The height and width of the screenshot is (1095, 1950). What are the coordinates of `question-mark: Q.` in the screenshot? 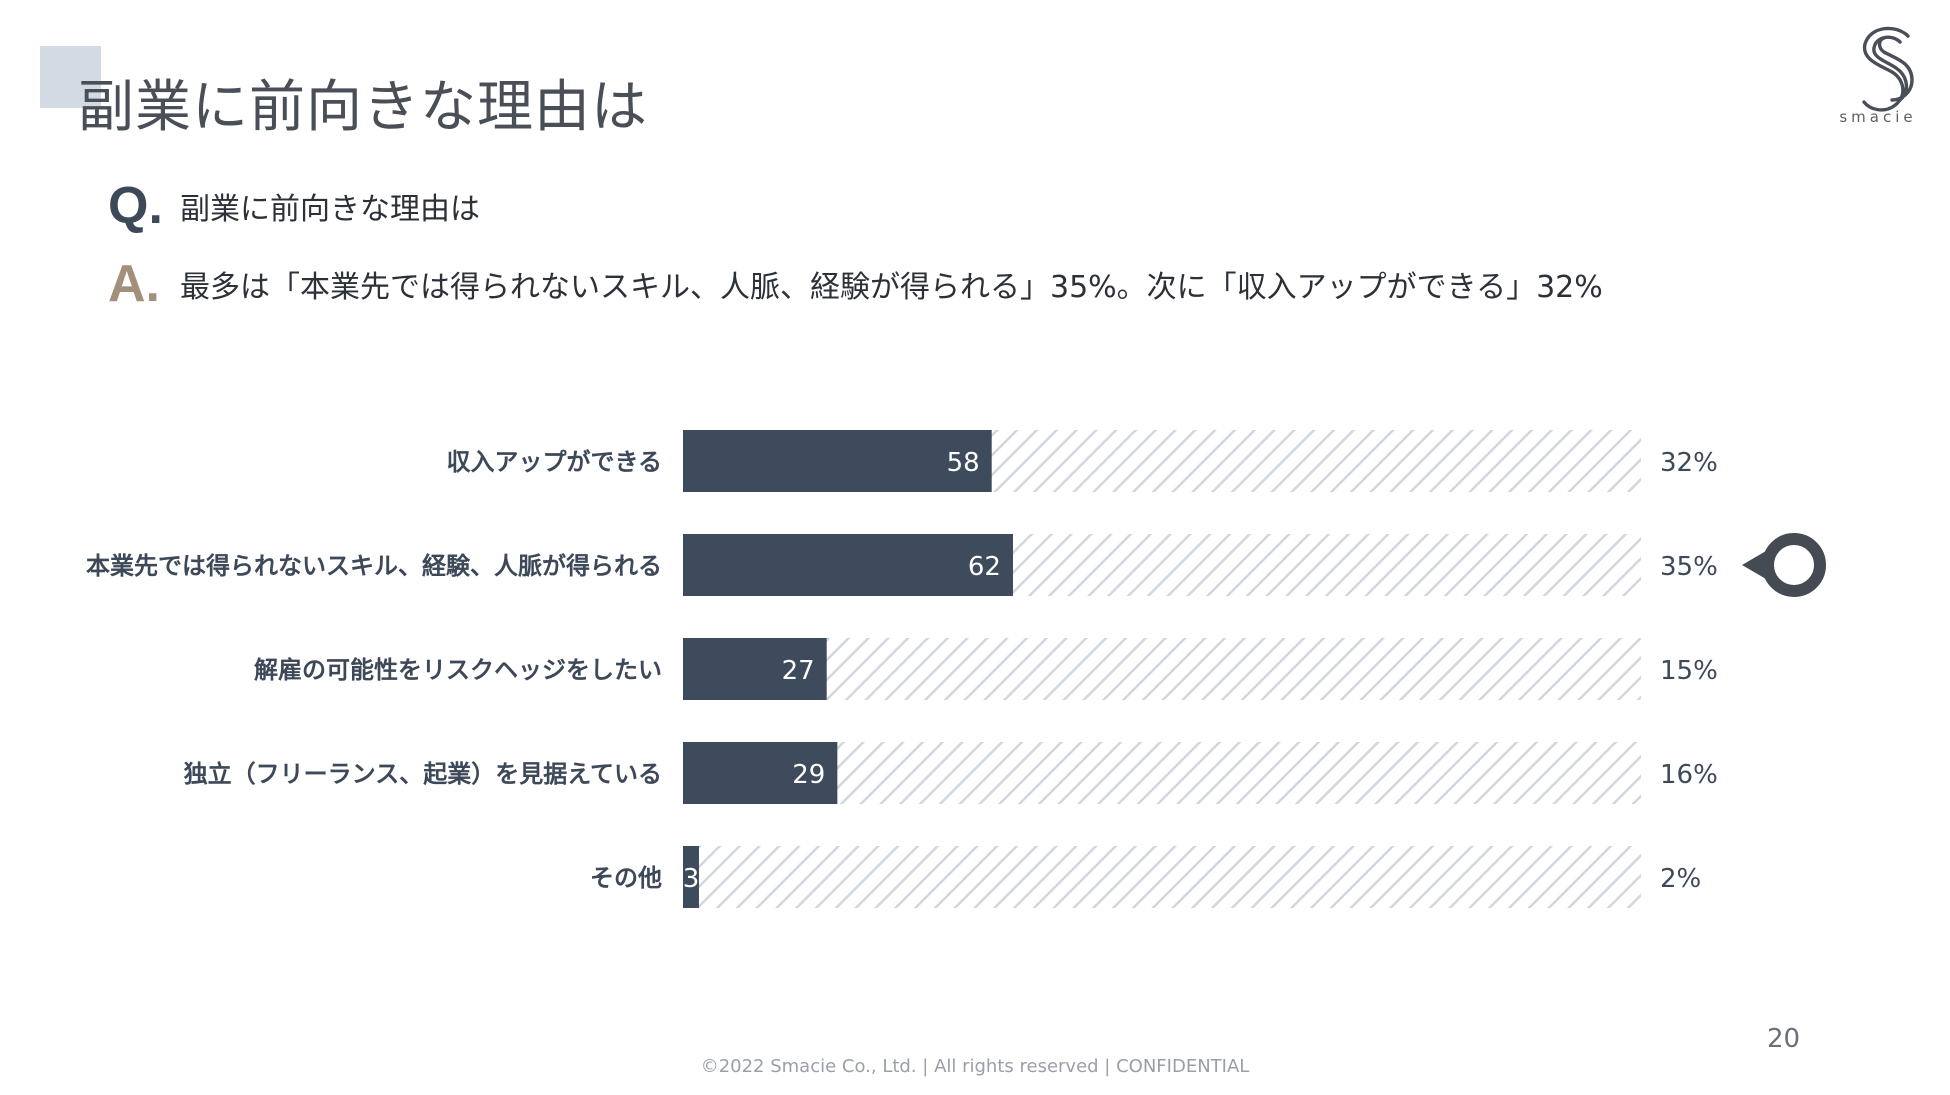 It's located at (135, 206).